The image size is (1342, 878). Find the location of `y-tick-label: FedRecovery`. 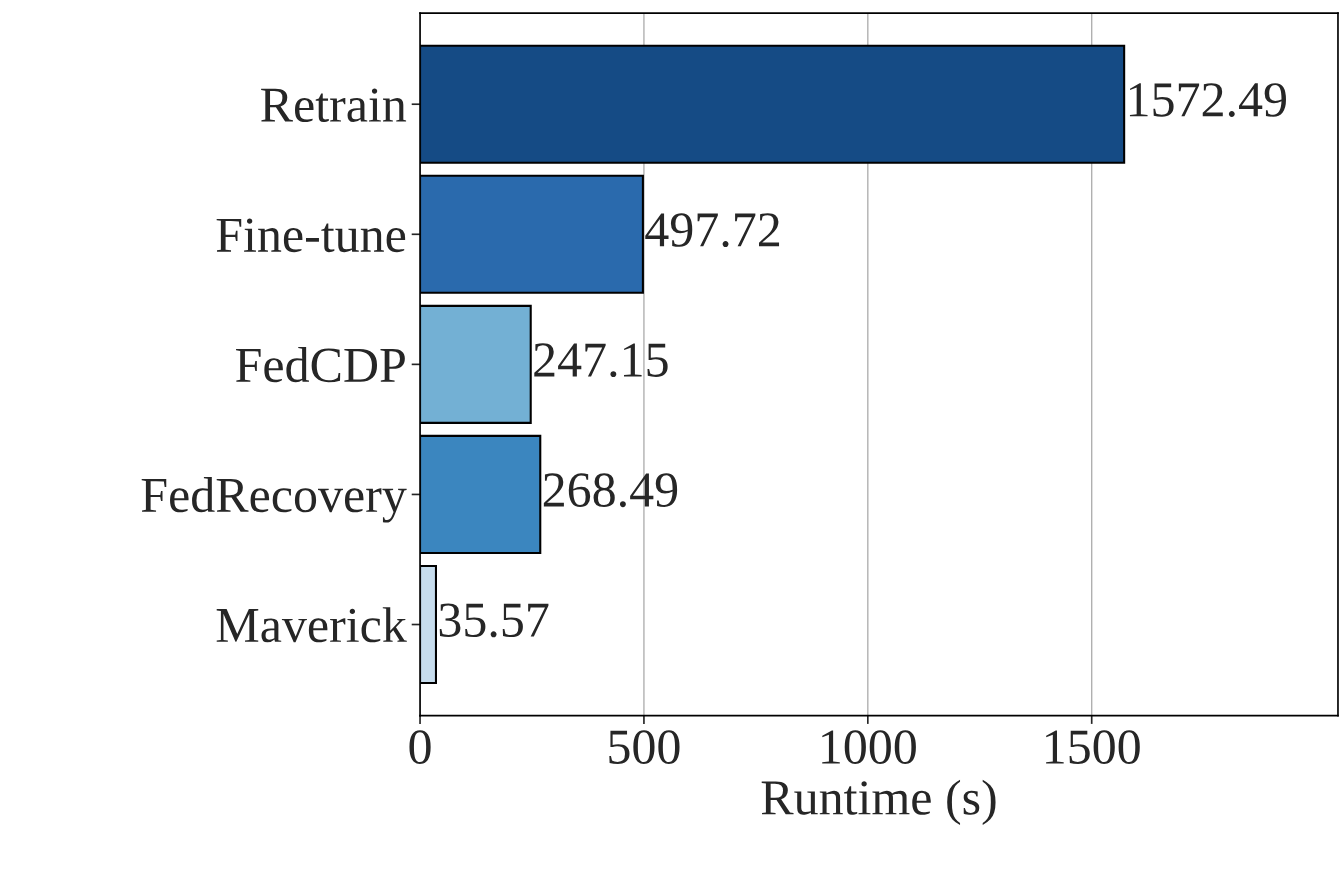

y-tick-label: FedRecovery is located at coordinates (274, 500).